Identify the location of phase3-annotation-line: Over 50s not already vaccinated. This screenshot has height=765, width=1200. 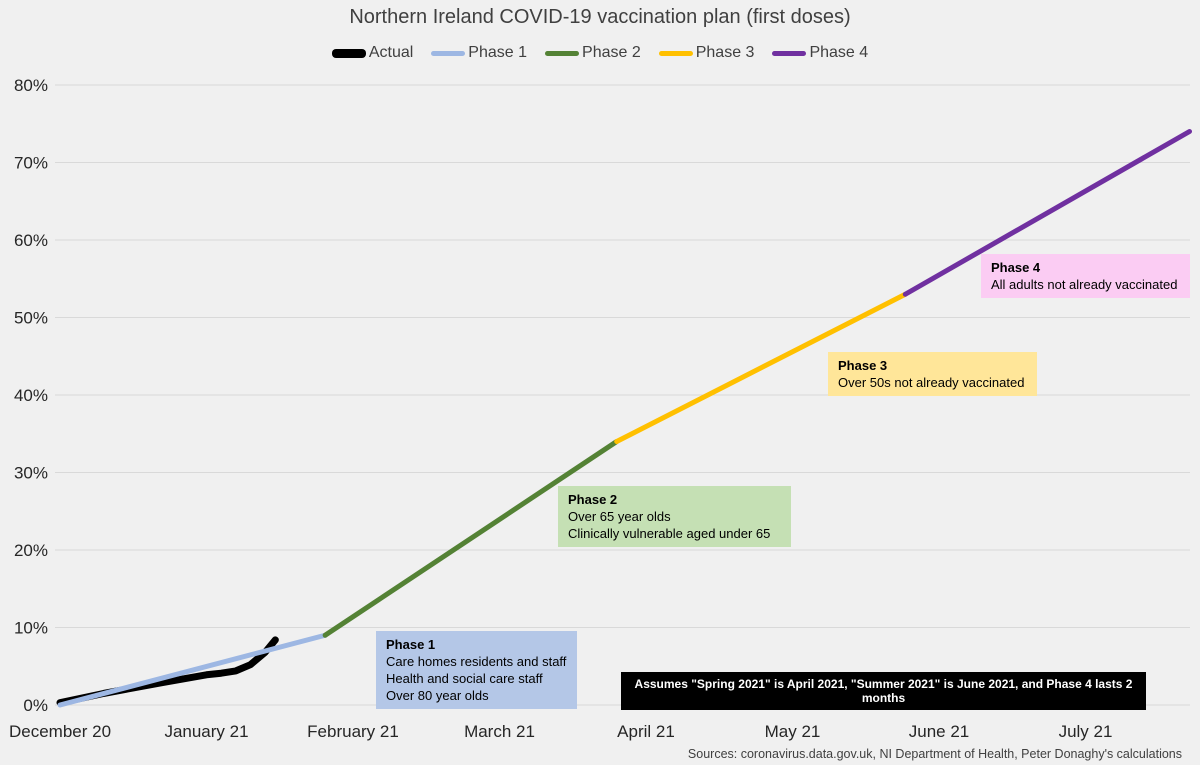
(931, 382).